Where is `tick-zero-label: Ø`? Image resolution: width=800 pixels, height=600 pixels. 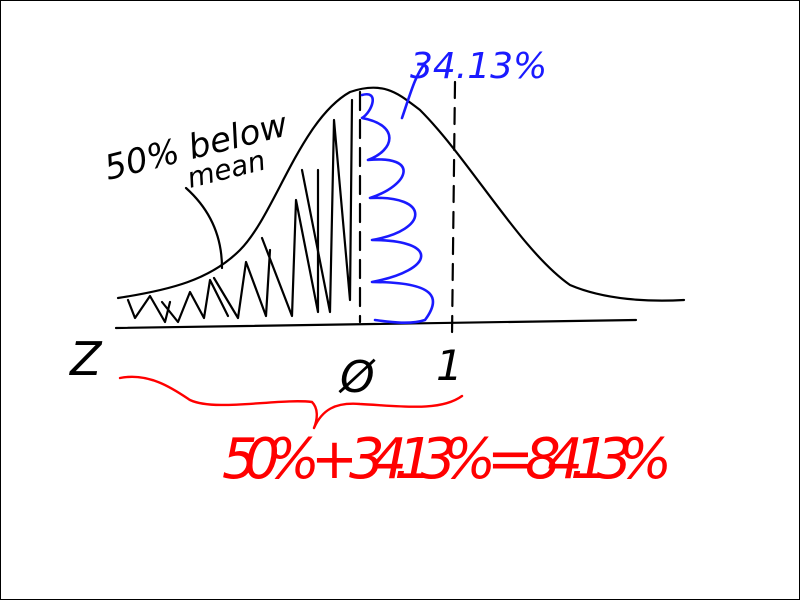
tick-zero-label: Ø is located at coordinates (357, 377).